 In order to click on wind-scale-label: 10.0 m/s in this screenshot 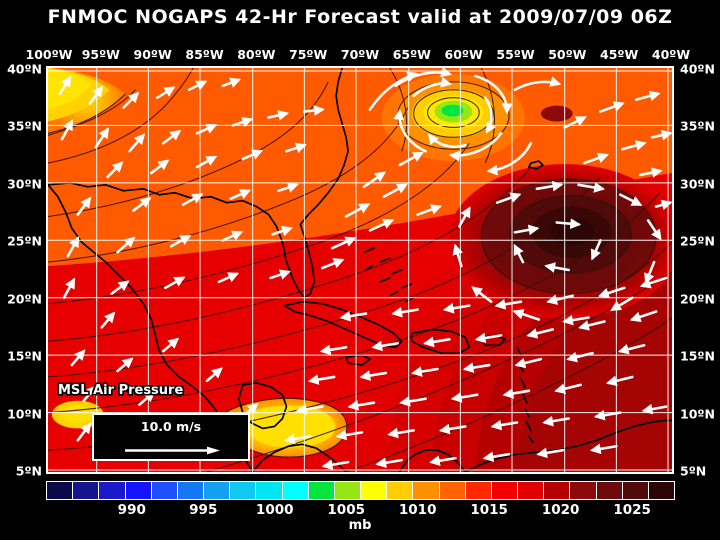, I will do `click(171, 426)`.